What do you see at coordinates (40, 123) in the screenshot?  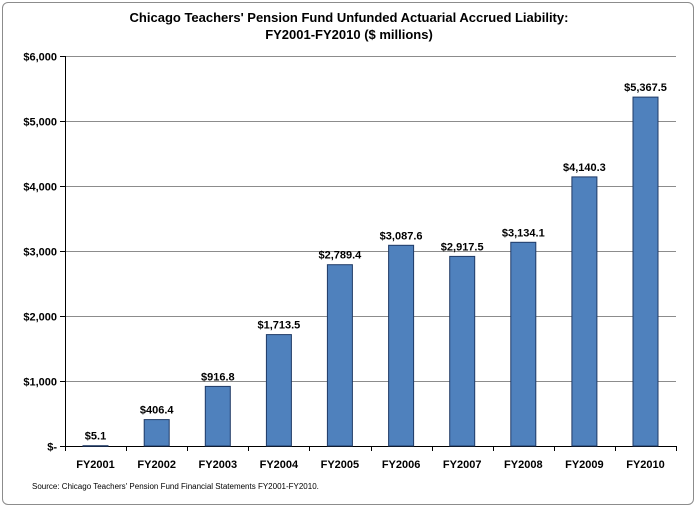 I see `y-tick-label: $5,000` at bounding box center [40, 123].